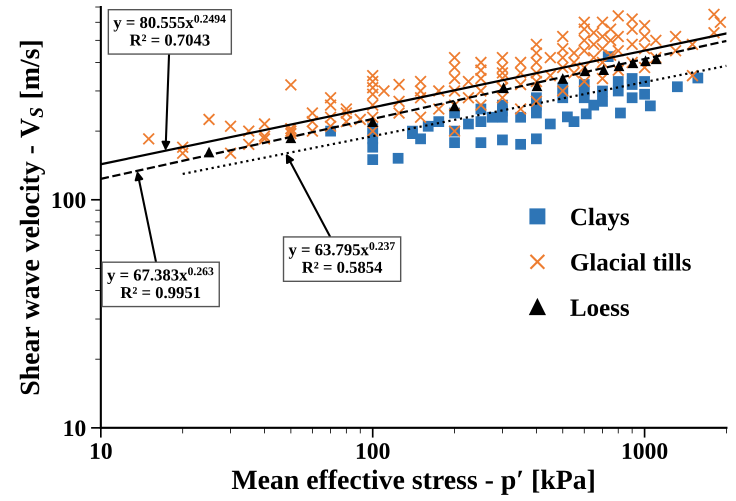 The width and height of the screenshot is (736, 501). What do you see at coordinates (413, 482) in the screenshot?
I see `x-axis-title: Mean effective stress - p′ [kPa]` at bounding box center [413, 482].